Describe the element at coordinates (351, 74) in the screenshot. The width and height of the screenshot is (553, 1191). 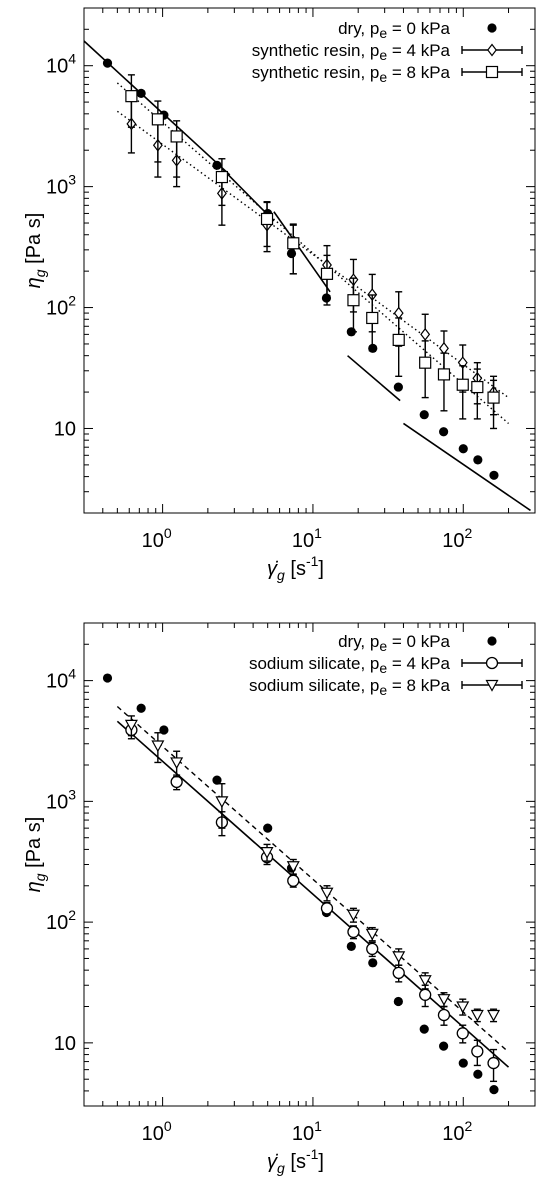
I see `legend-label: synthetic resin, pe = 8 kPa` at that location.